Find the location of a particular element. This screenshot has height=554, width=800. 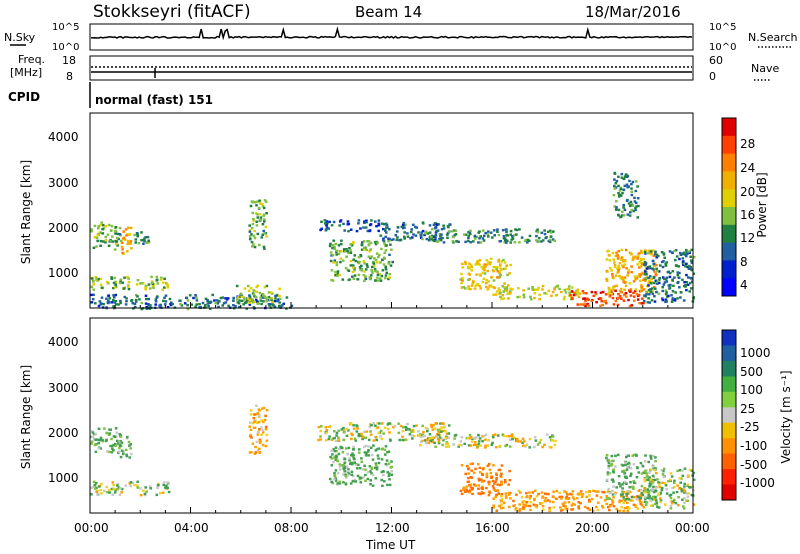

velocity-cbar-label: Velocity [m s⁻¹] is located at coordinates (786, 416).